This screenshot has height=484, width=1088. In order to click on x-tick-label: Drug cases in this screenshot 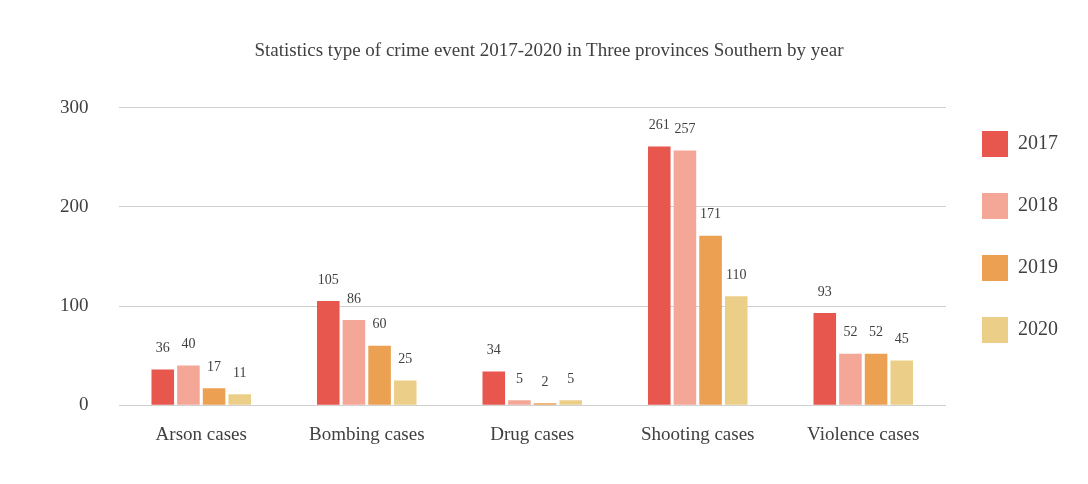, I will do `click(532, 433)`.